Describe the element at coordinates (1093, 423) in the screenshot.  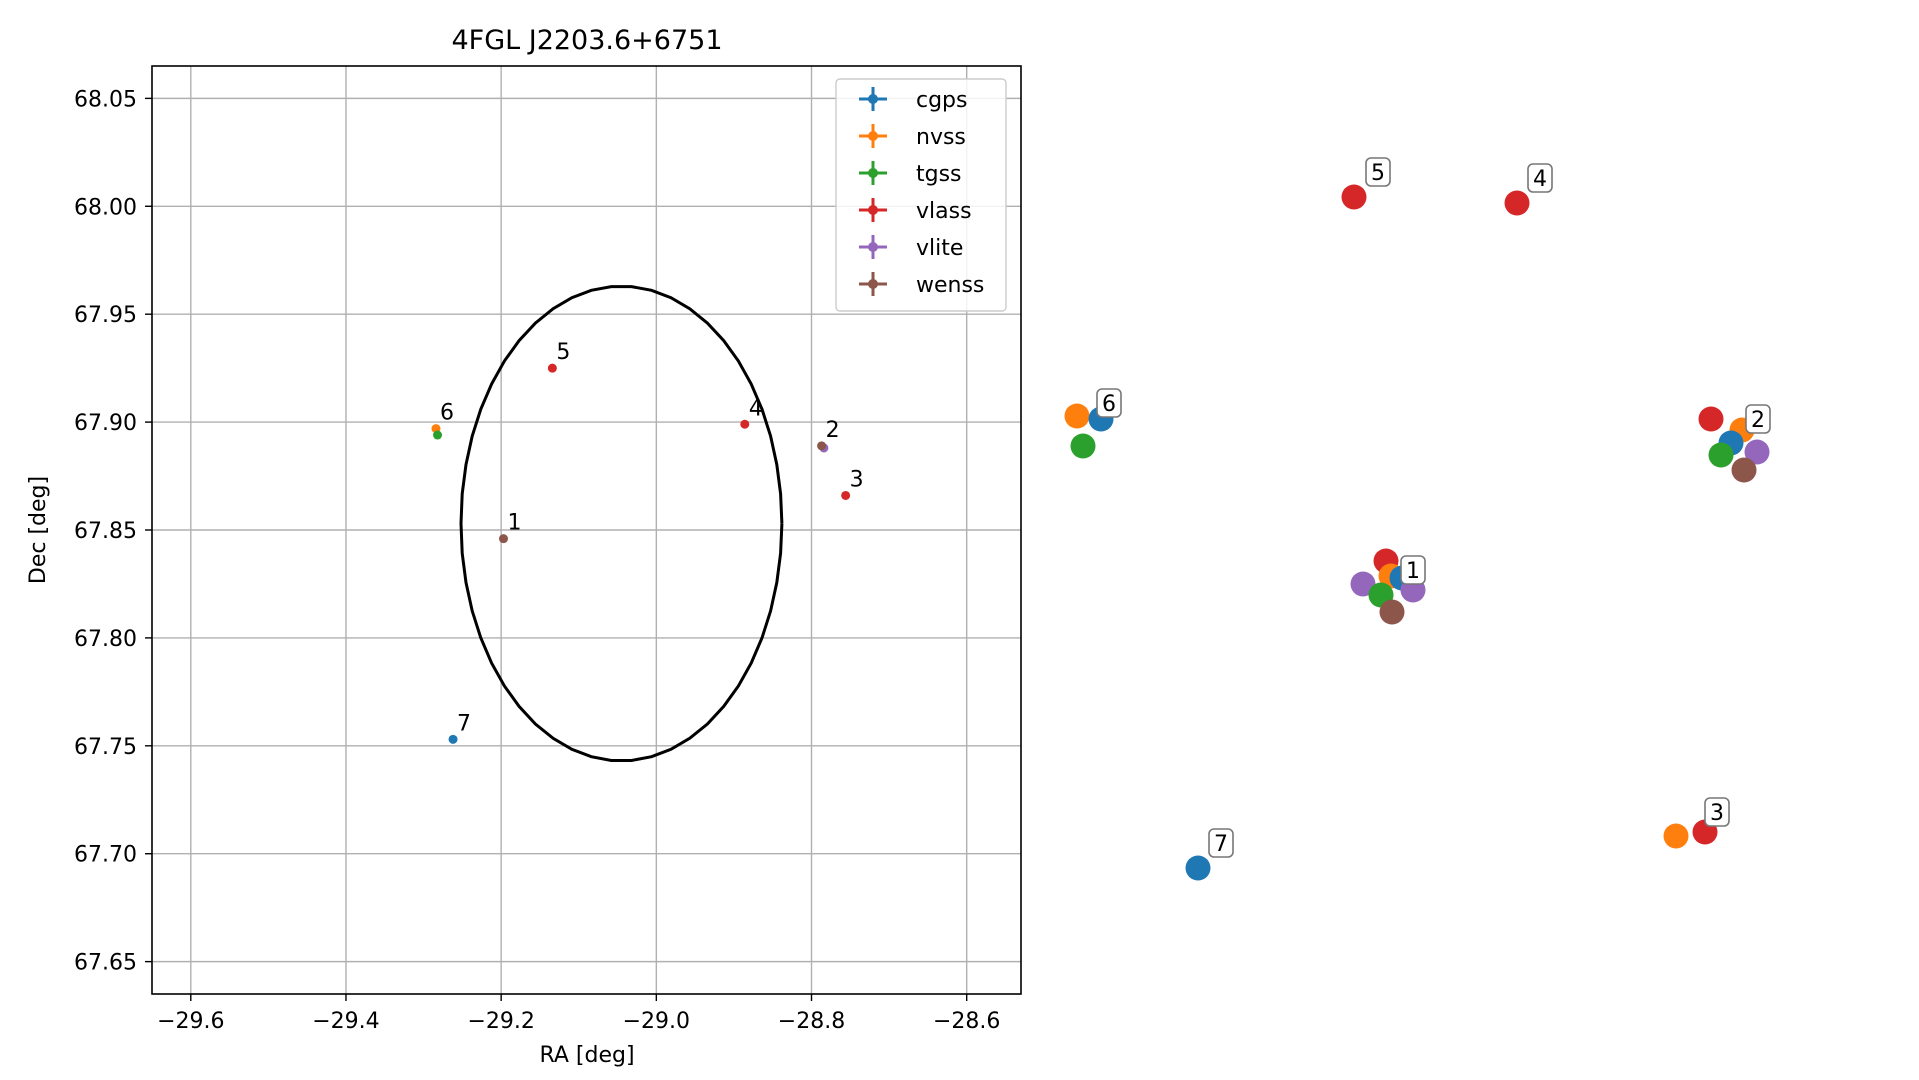
I see `cutout-group-6: 6` at that location.